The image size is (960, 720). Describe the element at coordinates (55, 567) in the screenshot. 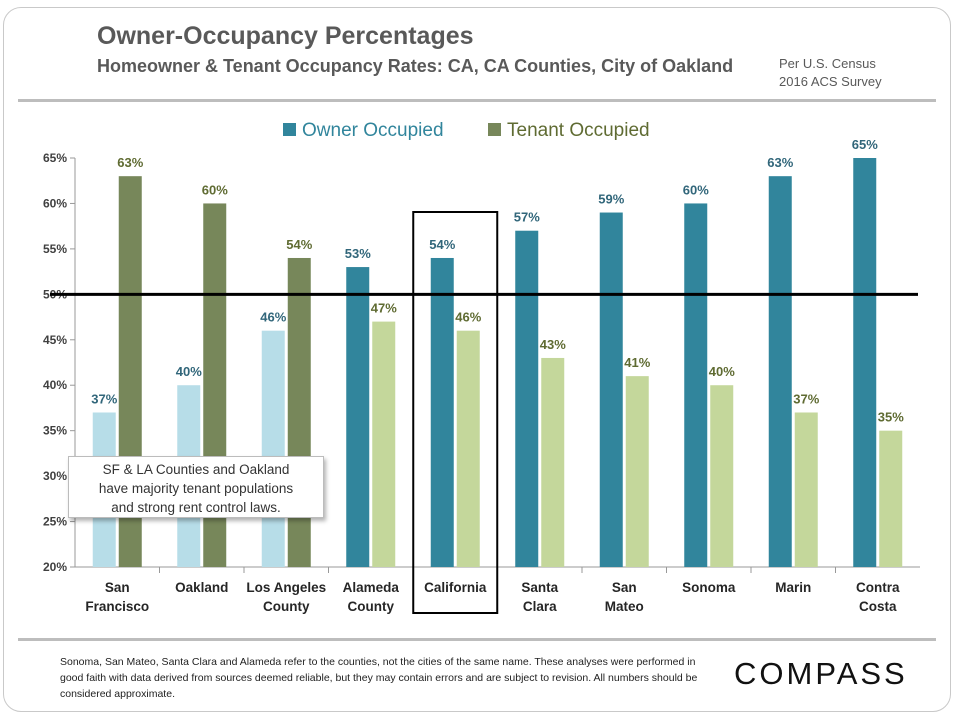

I see `y-tick-label: 20%` at that location.